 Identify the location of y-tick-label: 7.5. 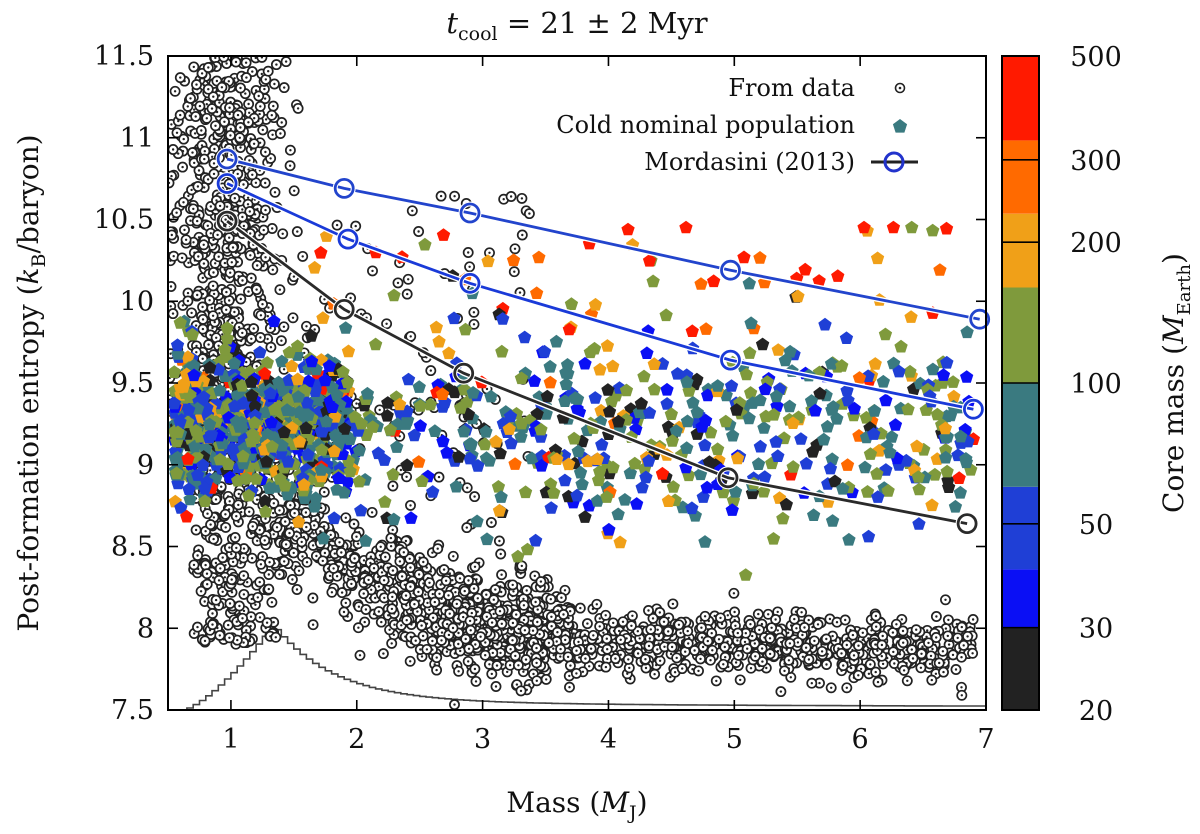
(132, 710).